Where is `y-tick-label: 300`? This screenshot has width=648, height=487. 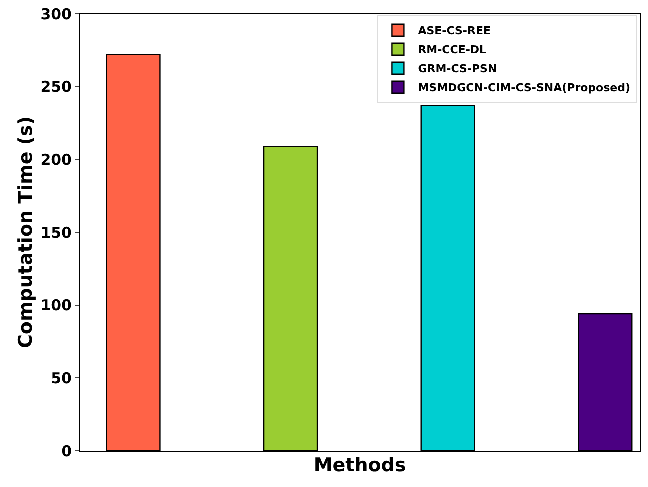
y-tick-label: 300 is located at coordinates (56, 14).